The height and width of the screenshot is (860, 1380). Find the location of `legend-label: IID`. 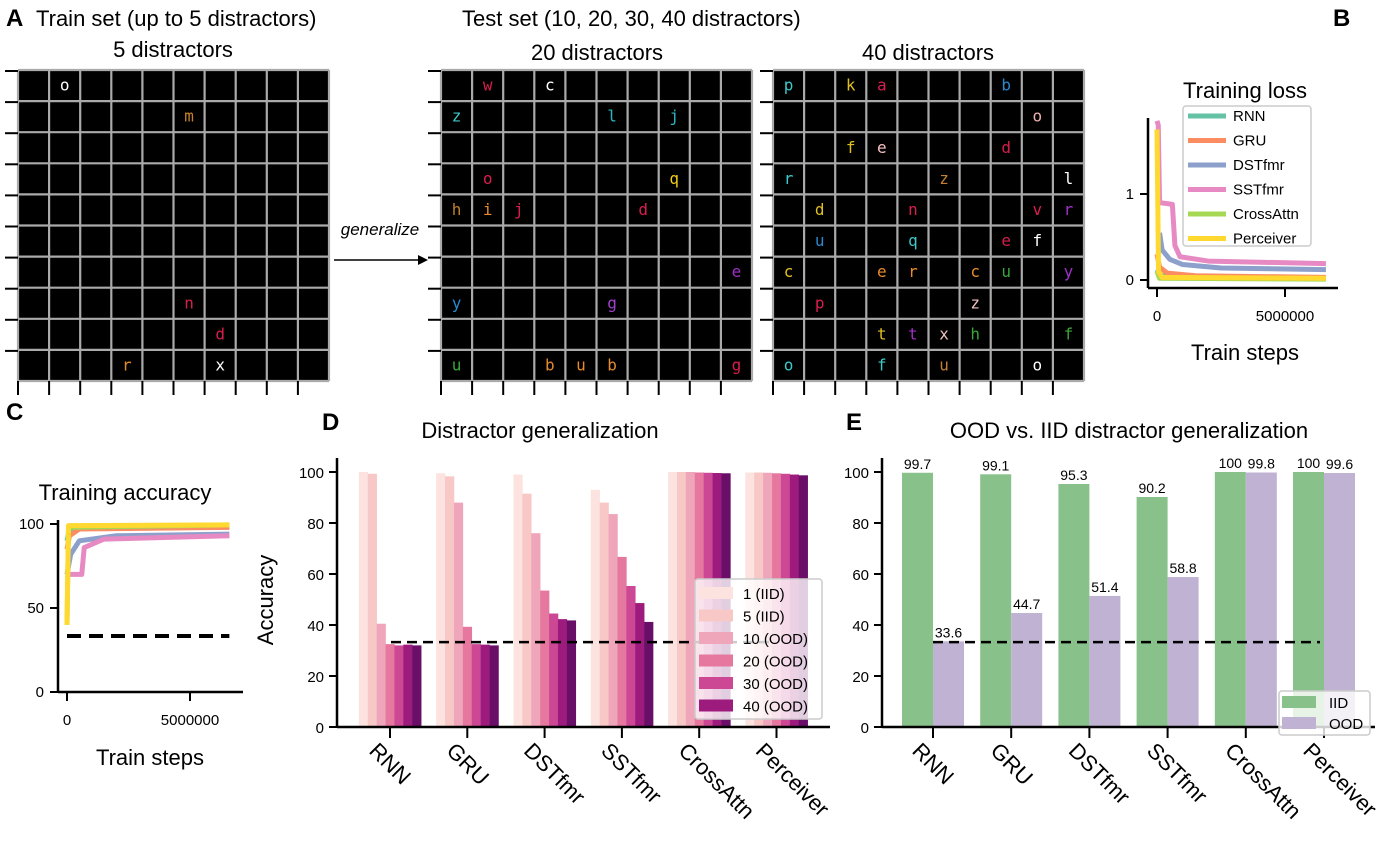

legend-label: IID is located at coordinates (1338, 703).